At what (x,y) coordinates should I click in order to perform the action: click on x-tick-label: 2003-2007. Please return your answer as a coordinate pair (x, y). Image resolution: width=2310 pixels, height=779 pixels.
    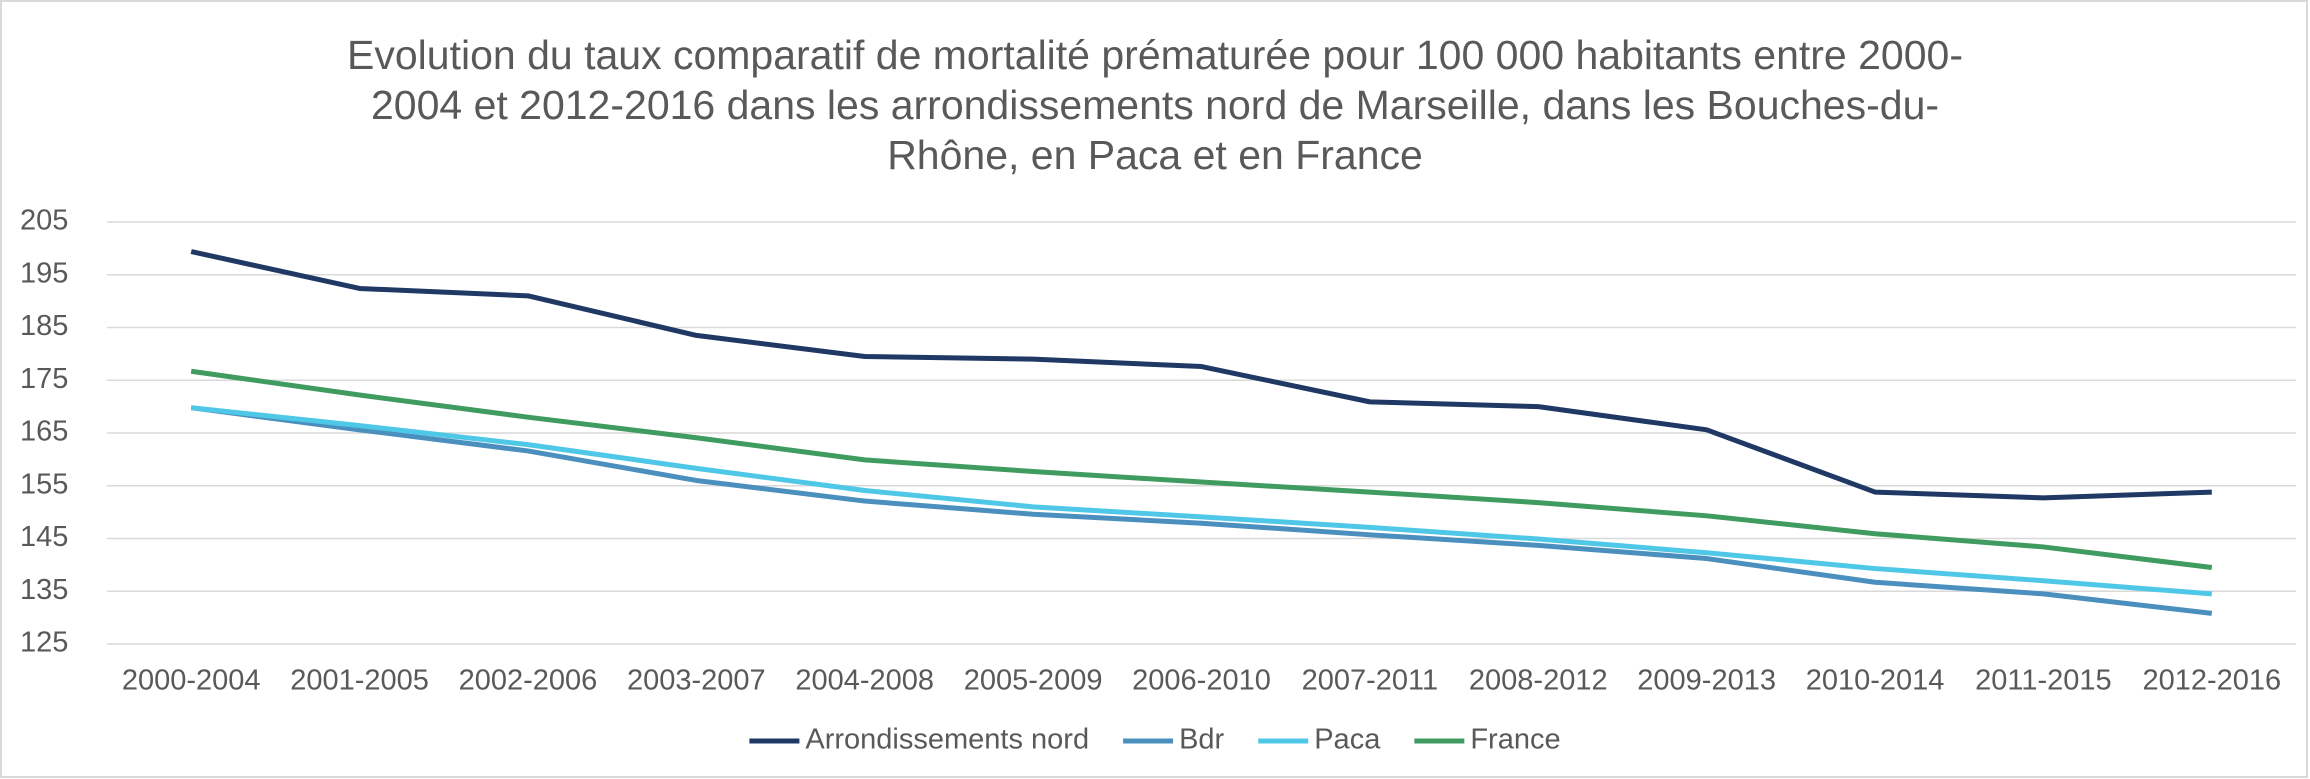
    Looking at the image, I should click on (696, 681).